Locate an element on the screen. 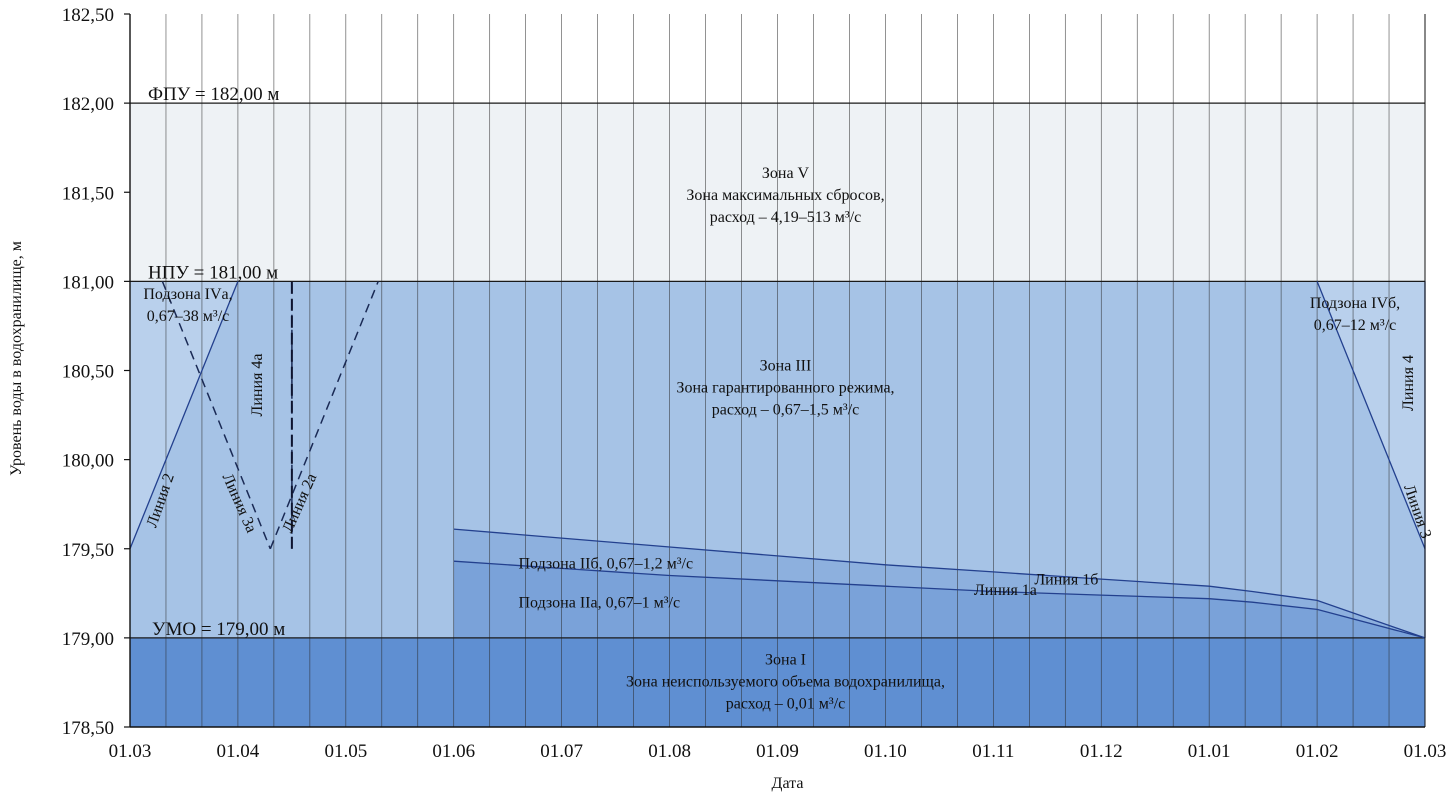 The image size is (1452, 793). x-tick-label: 01.08 is located at coordinates (669, 751).